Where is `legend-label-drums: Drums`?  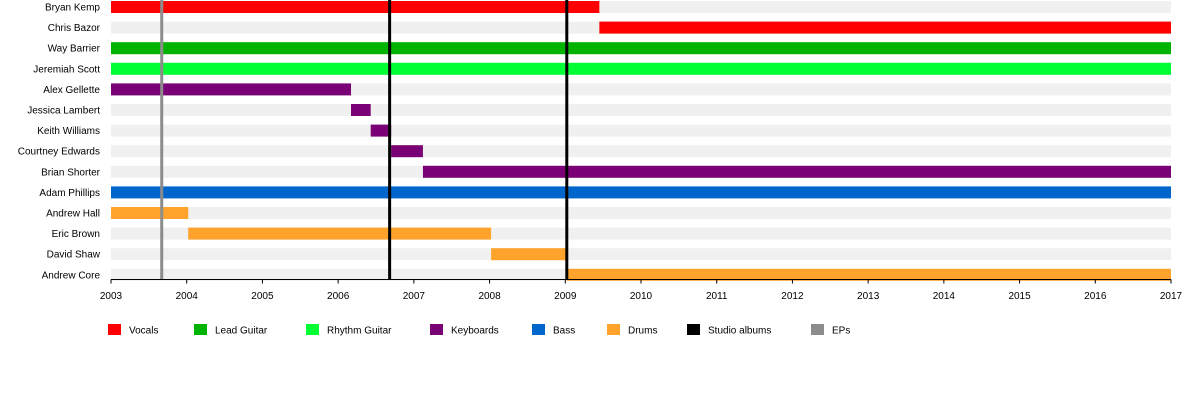 legend-label-drums: Drums is located at coordinates (642, 331).